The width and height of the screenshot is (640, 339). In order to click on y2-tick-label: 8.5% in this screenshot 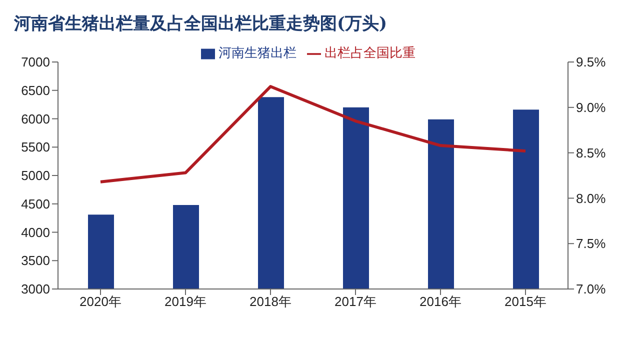, I will do `click(591, 152)`.